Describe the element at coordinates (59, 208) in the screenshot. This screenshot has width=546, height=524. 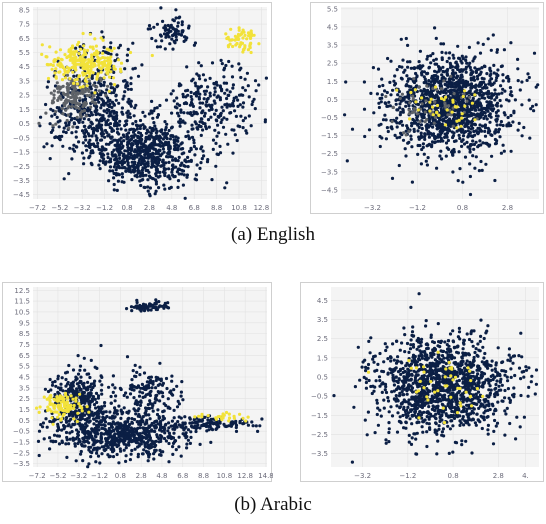
I see `x-tick-label: −5.2` at that location.